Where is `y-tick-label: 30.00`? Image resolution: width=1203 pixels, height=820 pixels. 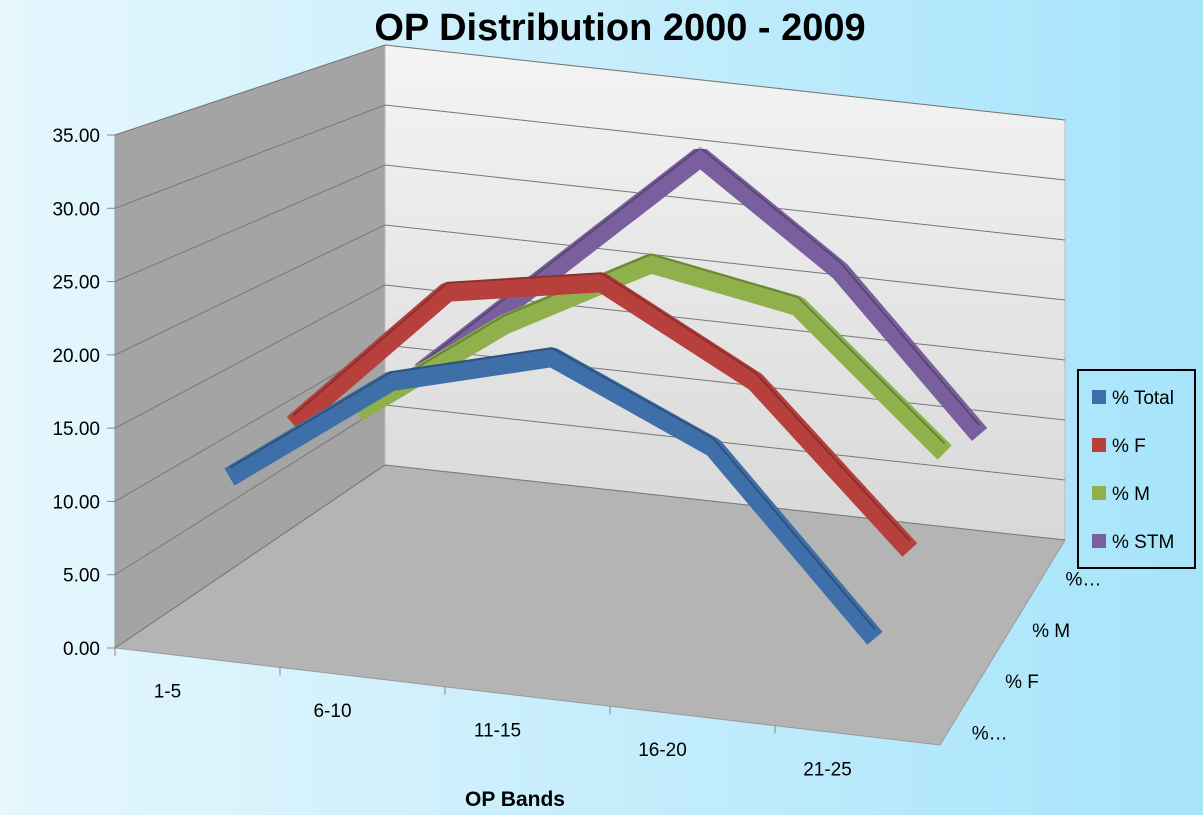 y-tick-label: 30.00 is located at coordinates (76, 209).